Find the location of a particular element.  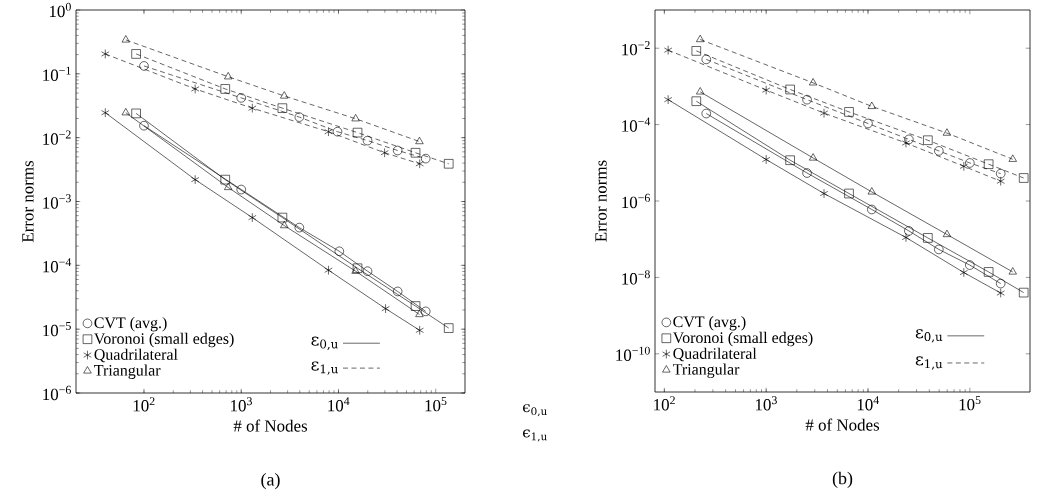

y-tick-label: 10$^{−5}$ is located at coordinates (57, 329).